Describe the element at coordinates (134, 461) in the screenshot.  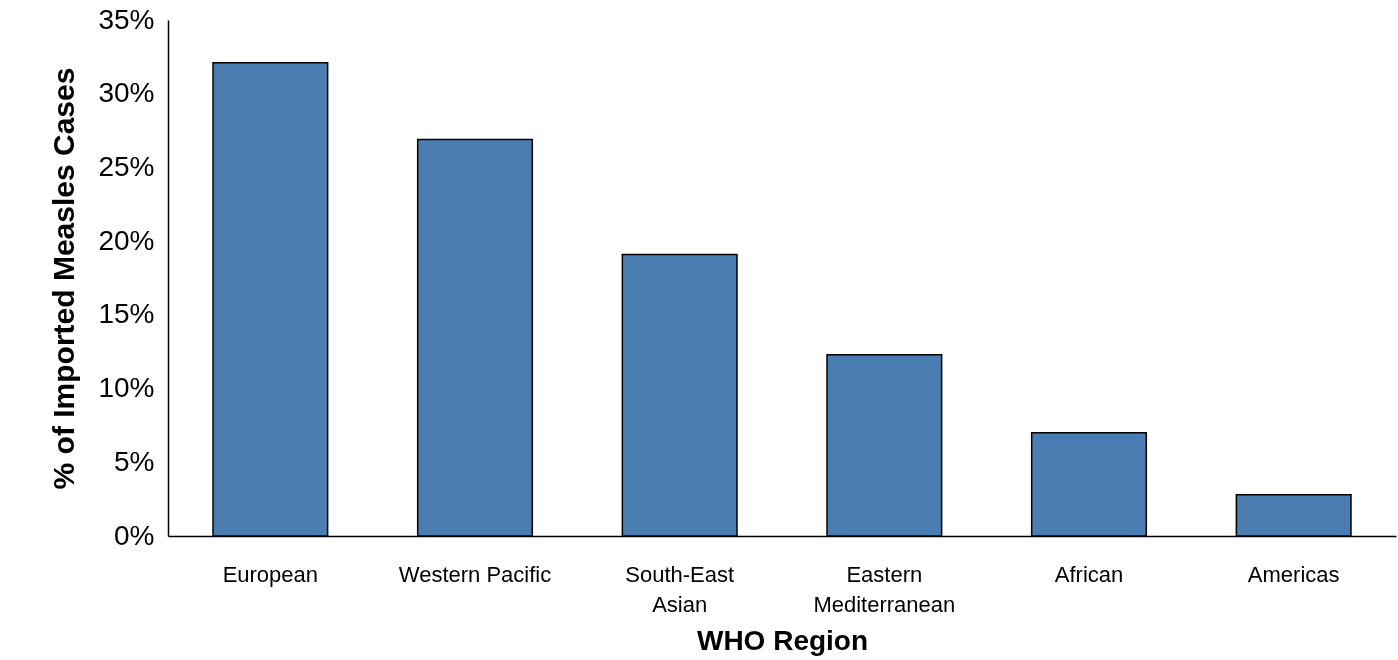
I see `y-tick-label: 5%` at that location.